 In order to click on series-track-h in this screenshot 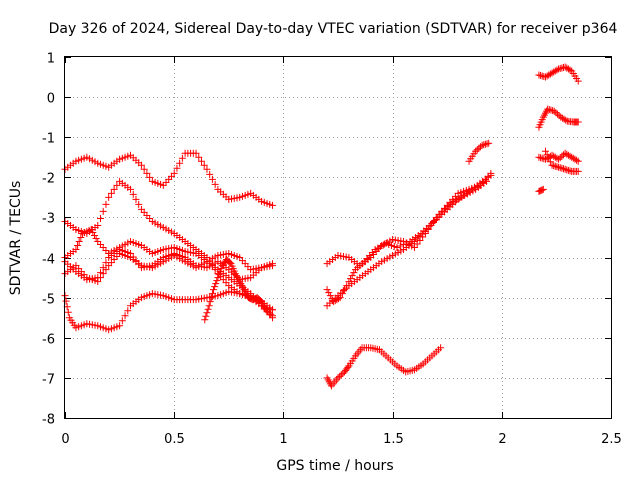, I will do `click(409, 219)`.